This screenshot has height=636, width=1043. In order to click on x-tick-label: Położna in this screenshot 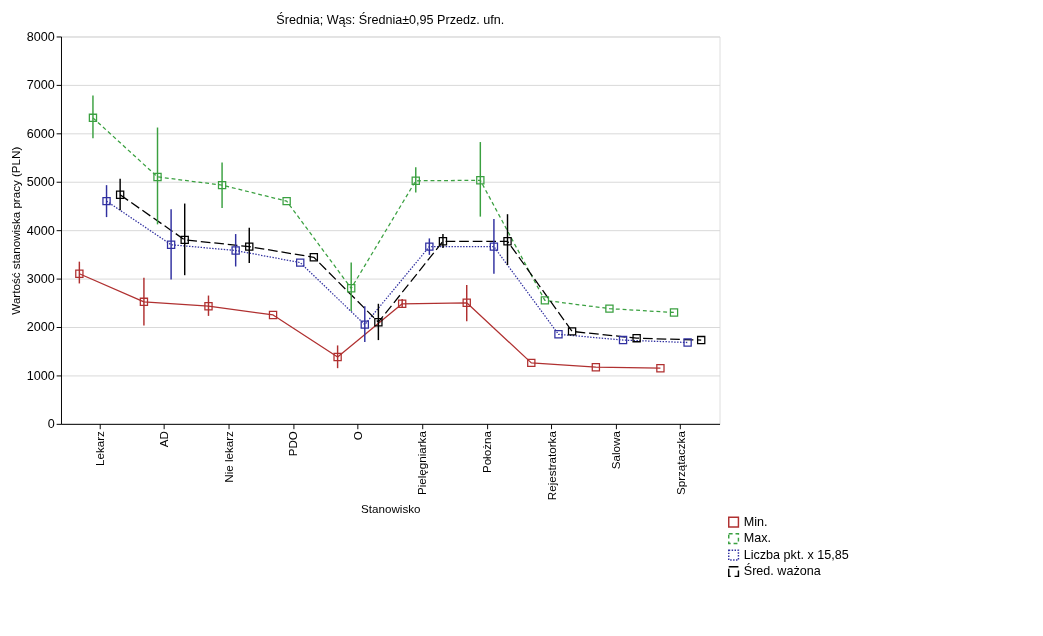, I will do `click(486, 452)`.